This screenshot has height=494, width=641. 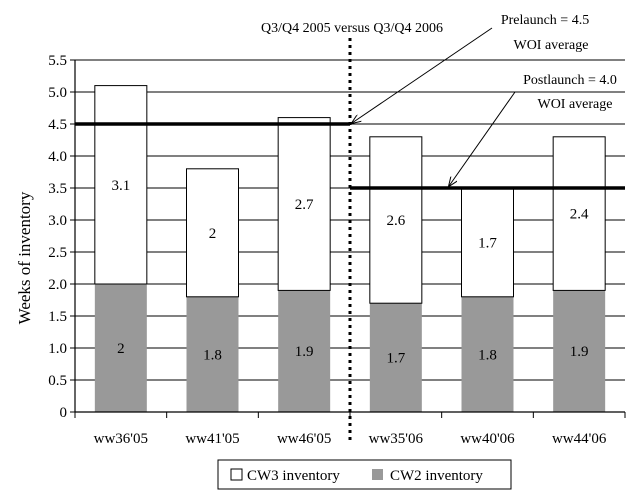 I want to click on legend: CW3 inventory CW2 inventory, so click(x=364, y=474).